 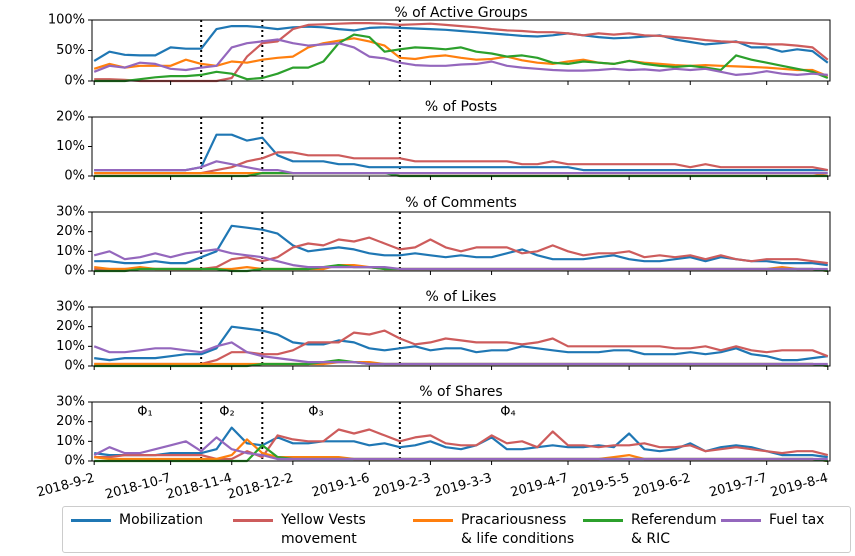 I want to click on x-tick-label: 2019-8-4, so click(x=799, y=485).